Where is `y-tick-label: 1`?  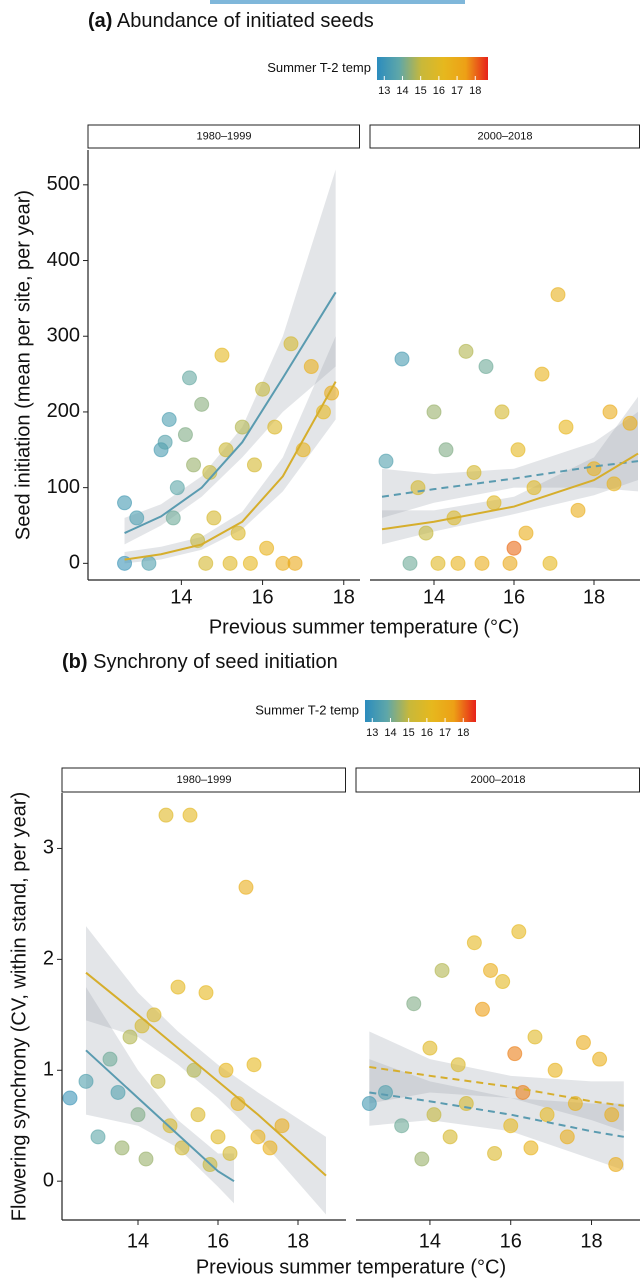
y-tick-label: 1 is located at coordinates (48, 1070).